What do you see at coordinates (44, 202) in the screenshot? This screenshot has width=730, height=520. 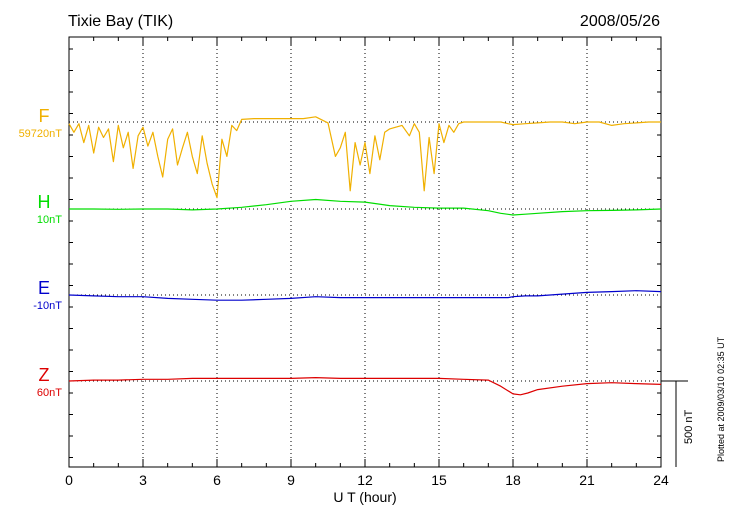 I see `channel-name-h: H` at bounding box center [44, 202].